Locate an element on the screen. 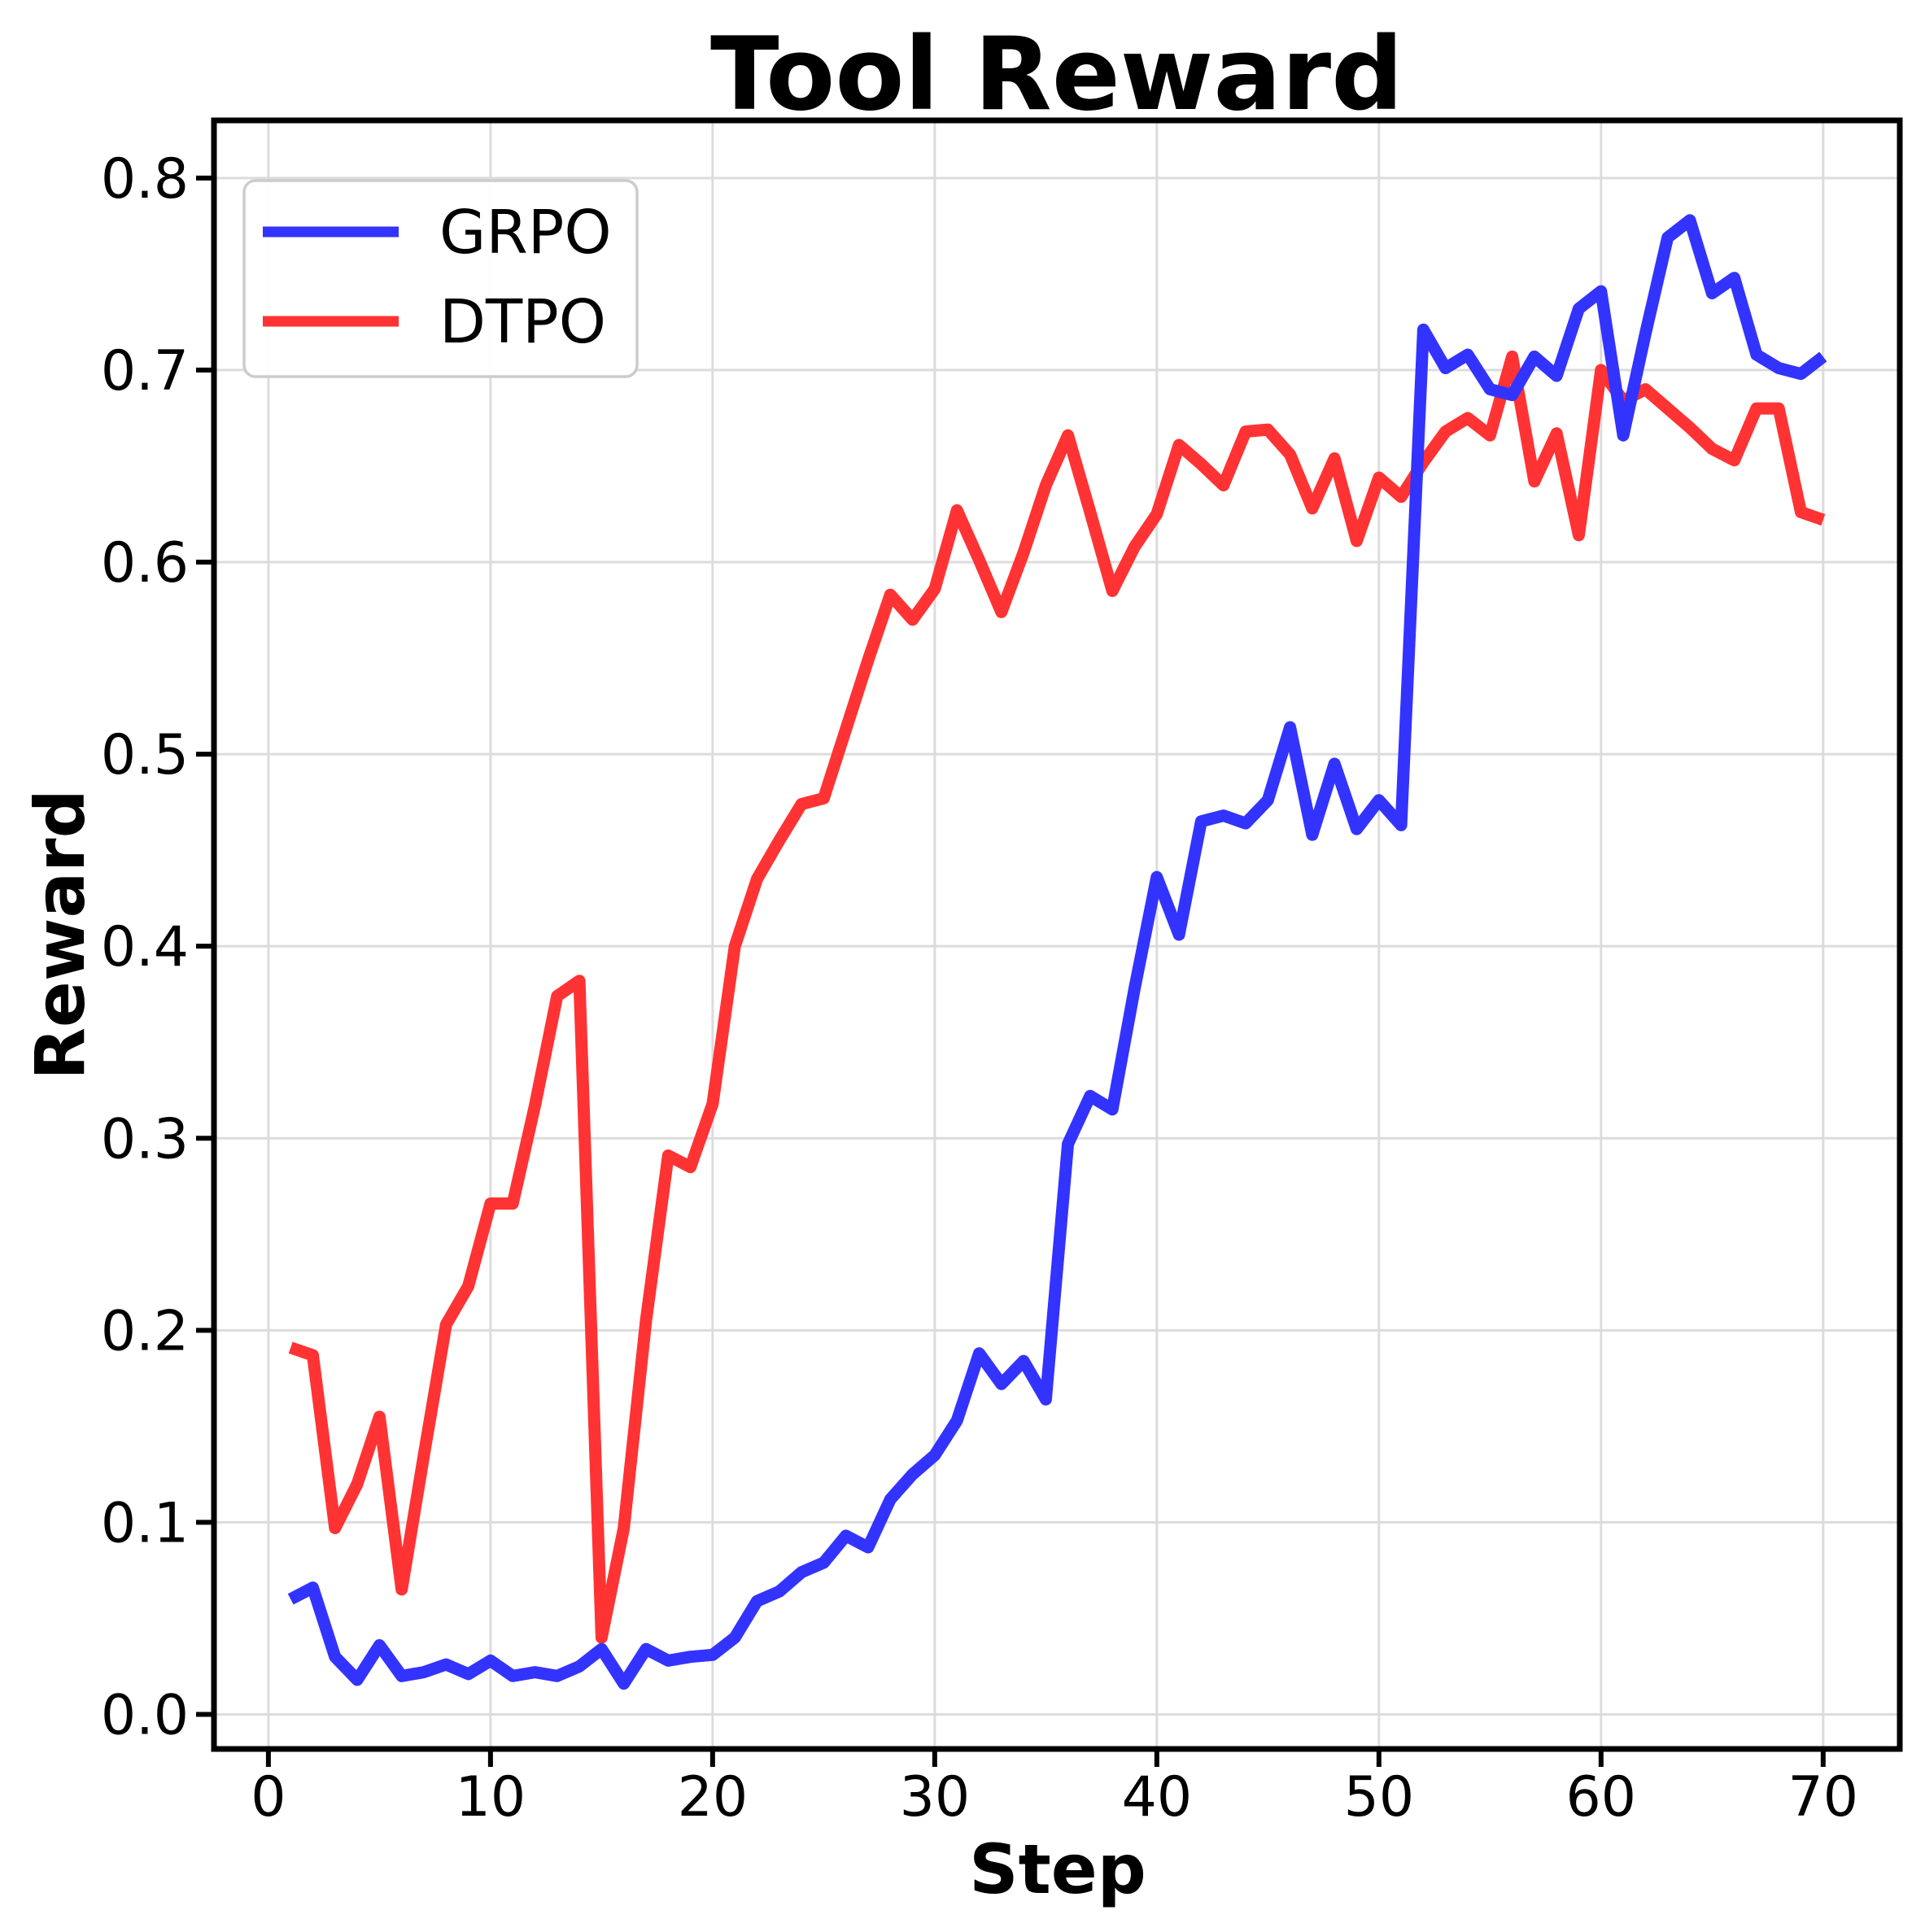 Image resolution: width=1925 pixels, height=1932 pixels. y-tick-label: 0.4 is located at coordinates (145, 947).